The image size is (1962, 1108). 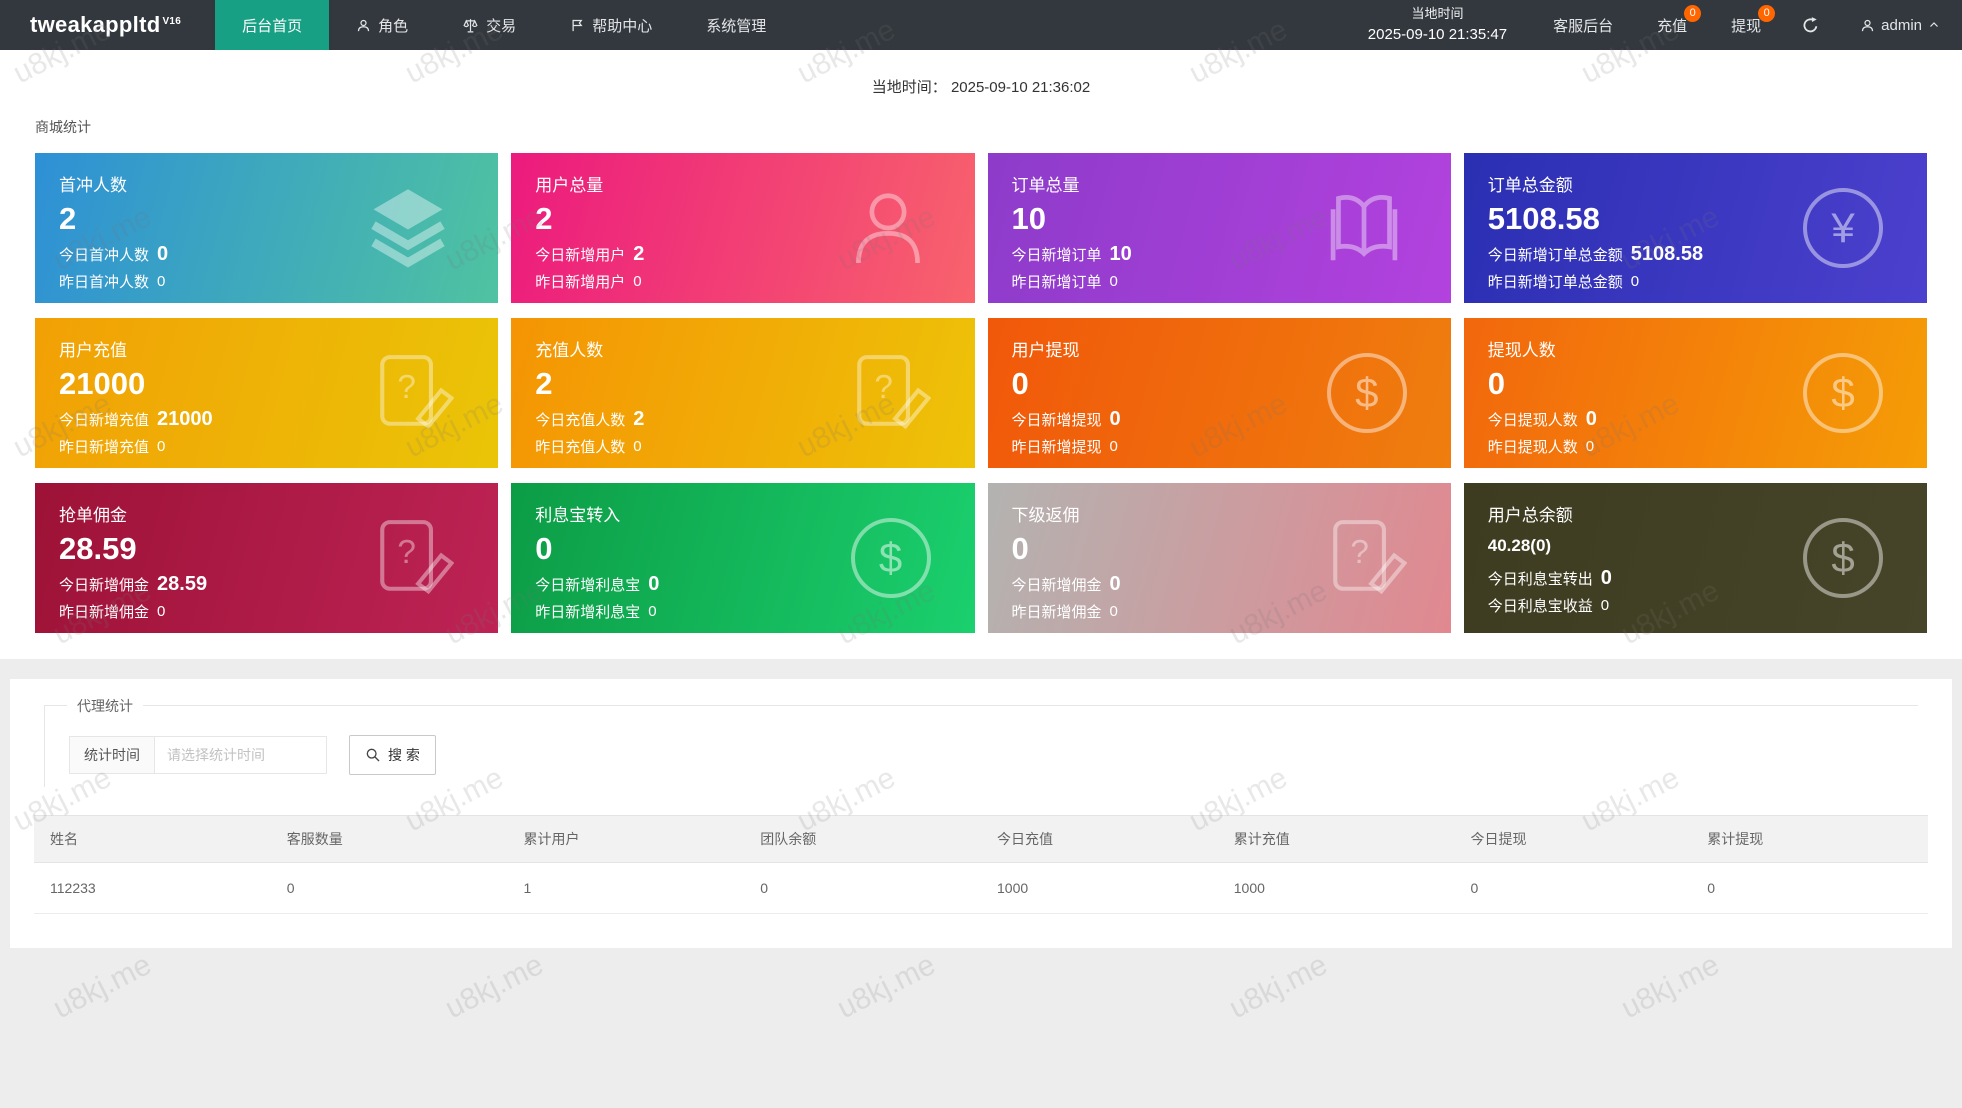 What do you see at coordinates (241, 755) in the screenshot?
I see `stat-time-input` at bounding box center [241, 755].